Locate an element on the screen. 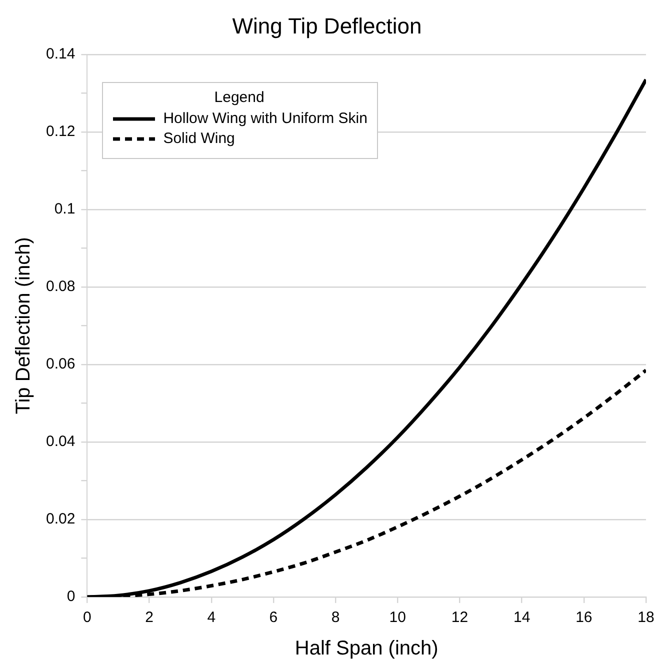 Image resolution: width=664 pixels, height=669 pixels. y-tick-label: 0.08 is located at coordinates (61, 287).